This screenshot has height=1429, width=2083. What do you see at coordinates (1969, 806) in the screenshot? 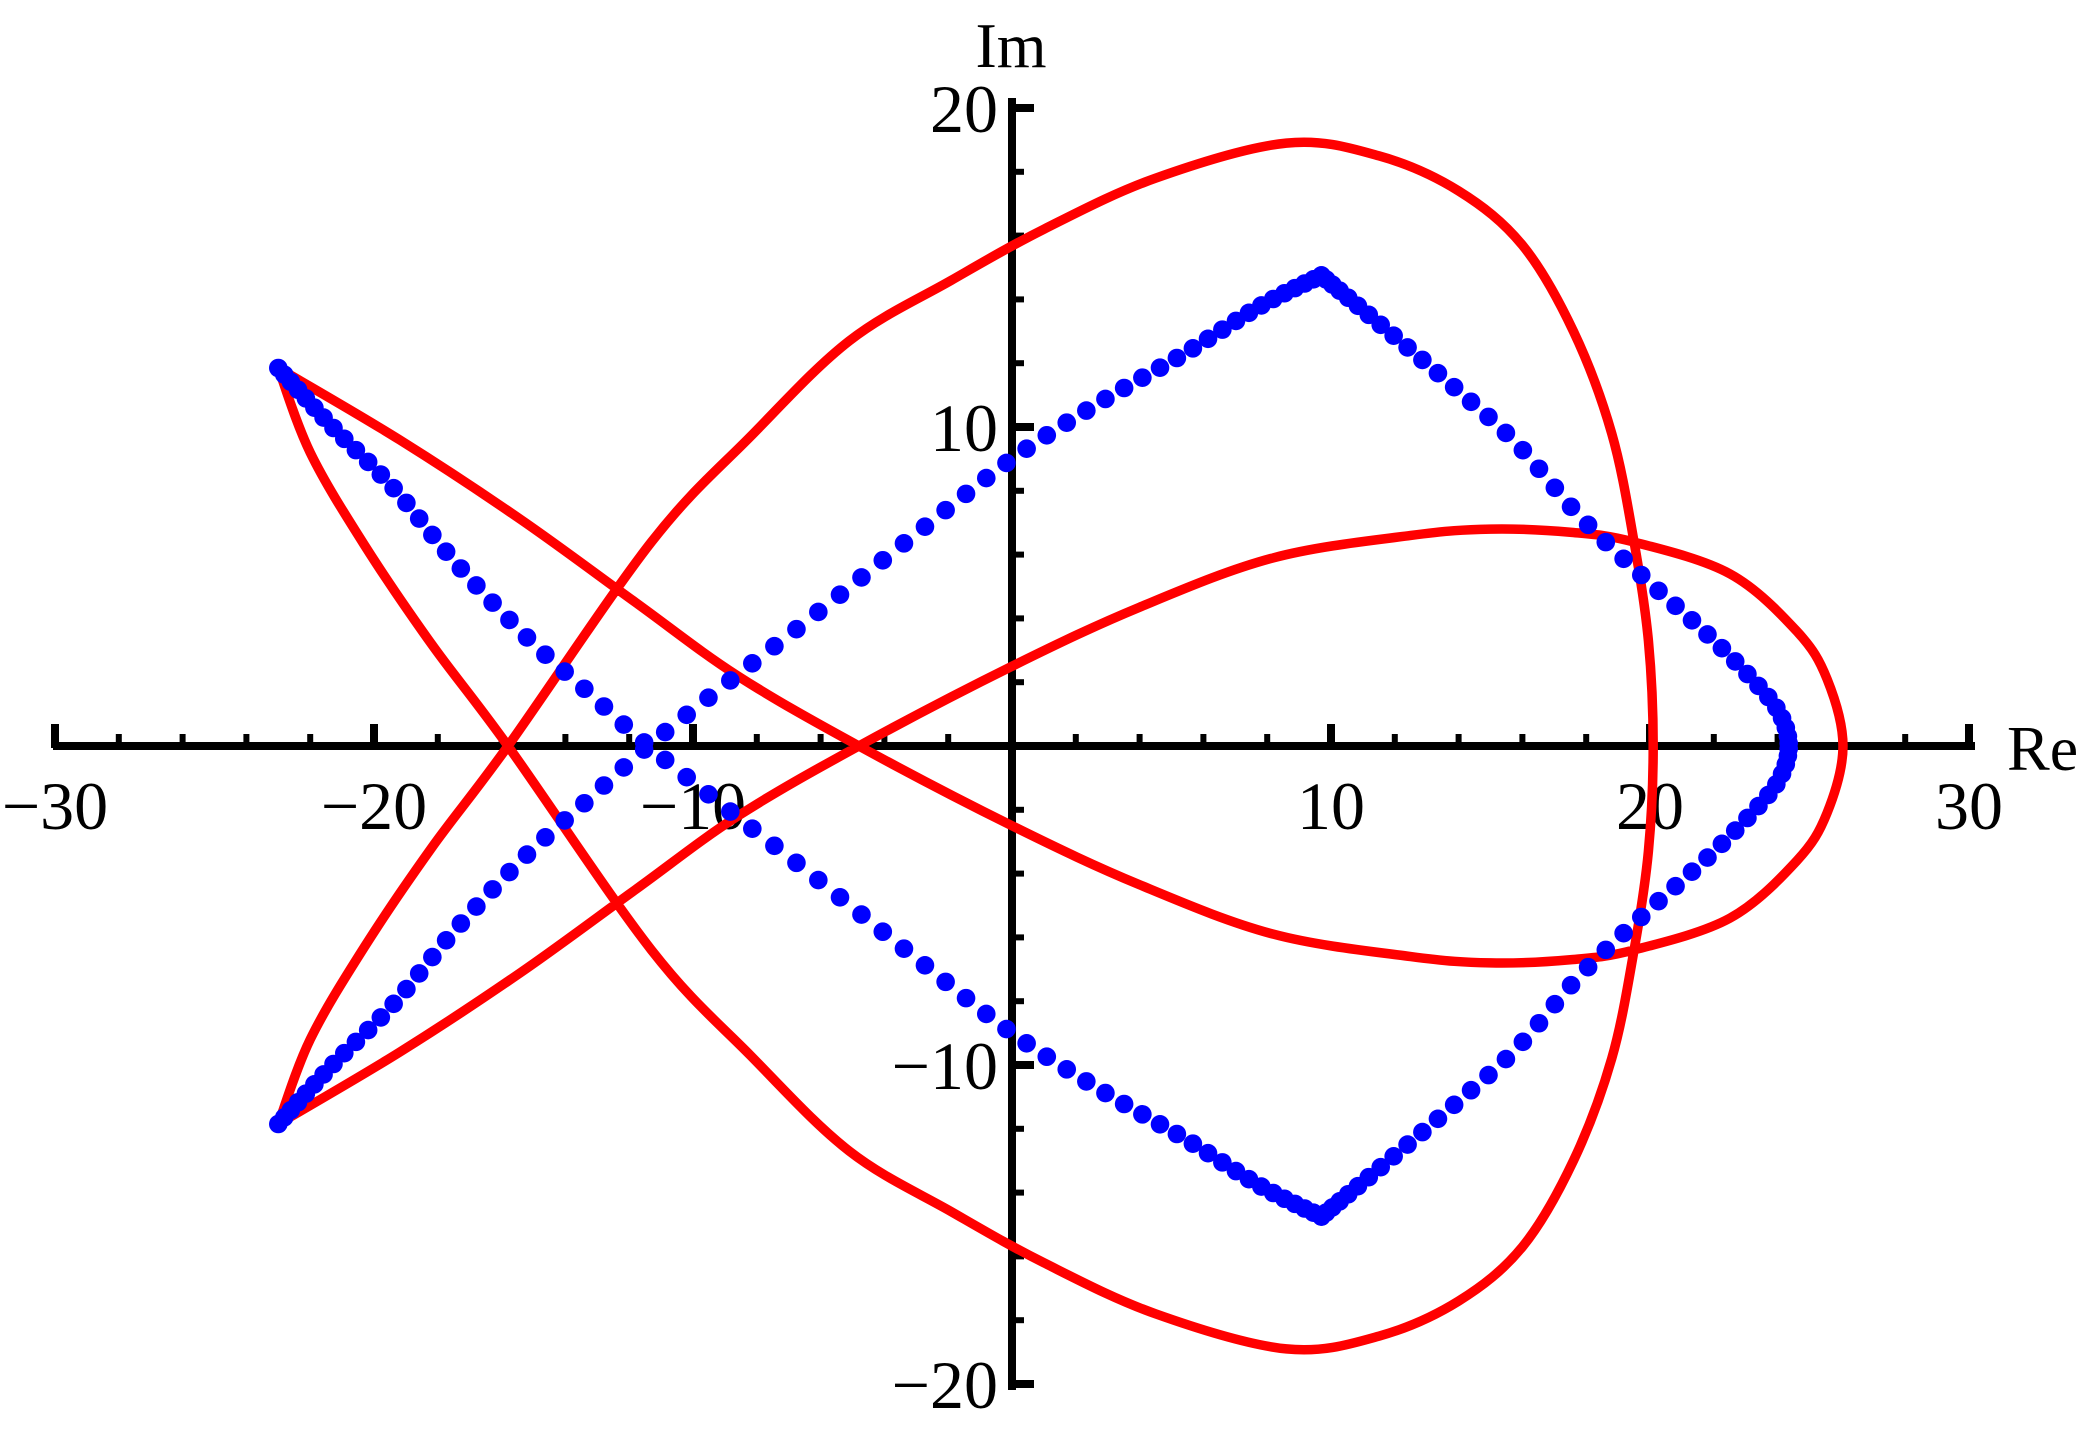
I see `x-tick-label: 30` at bounding box center [1969, 806].